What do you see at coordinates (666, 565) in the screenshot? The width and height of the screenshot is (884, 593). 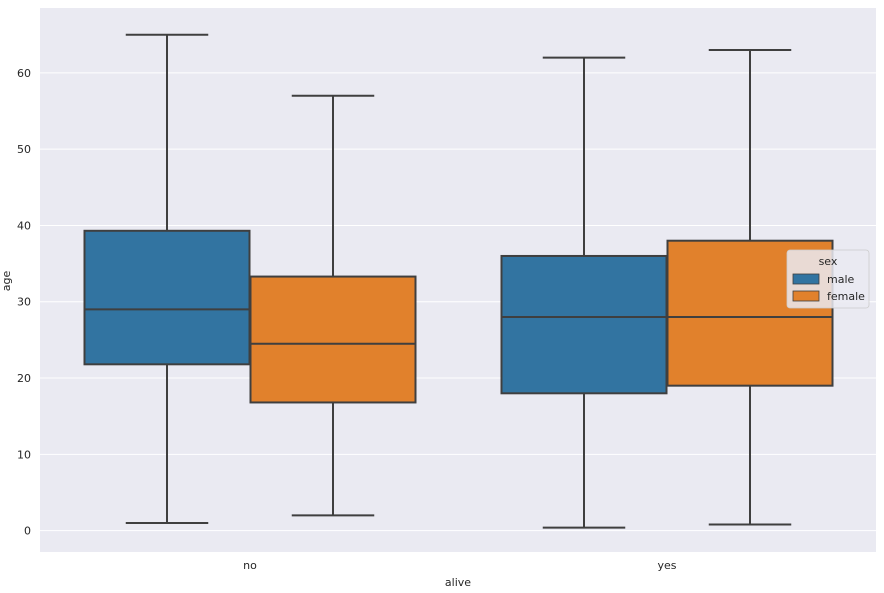 I see `x-tick-label-yes: yes` at bounding box center [666, 565].